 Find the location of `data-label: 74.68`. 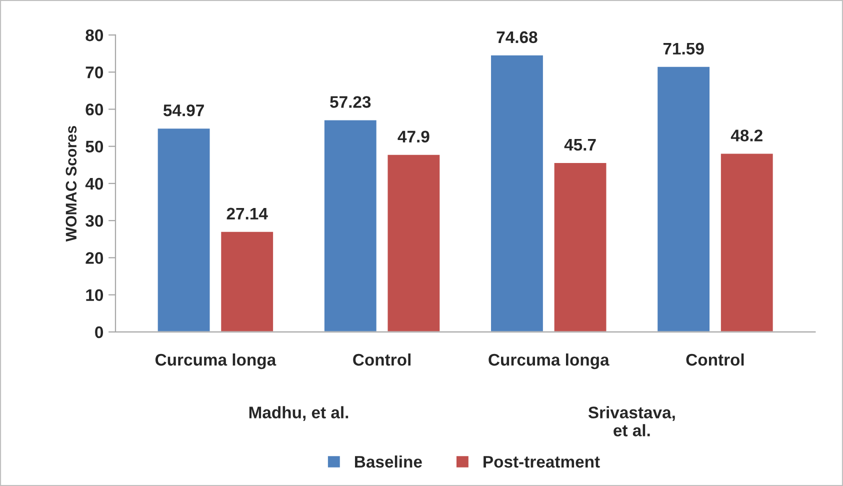

data-label: 74.68 is located at coordinates (517, 37).